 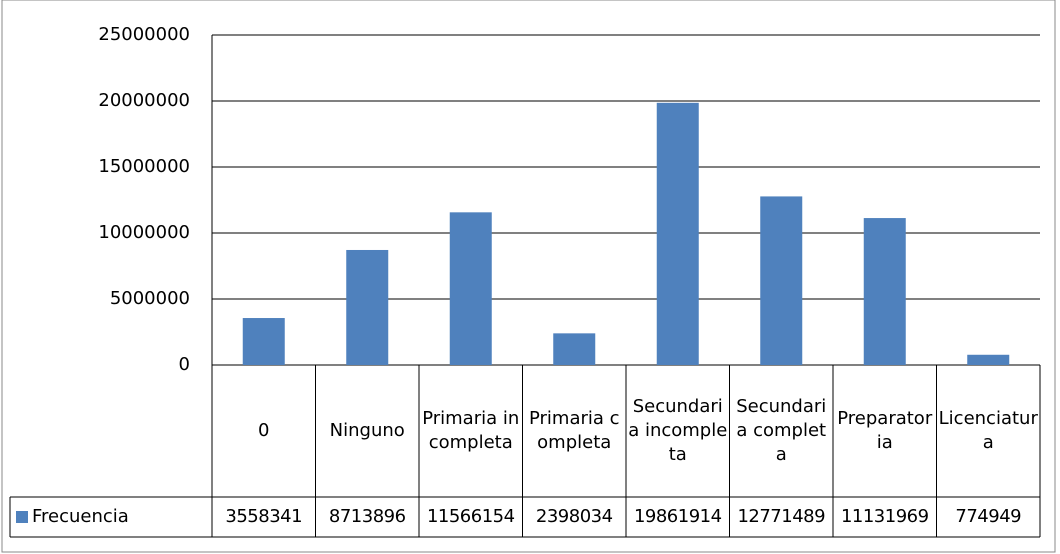 What do you see at coordinates (884, 516) in the screenshot?
I see `data-table-value: 11131969` at bounding box center [884, 516].